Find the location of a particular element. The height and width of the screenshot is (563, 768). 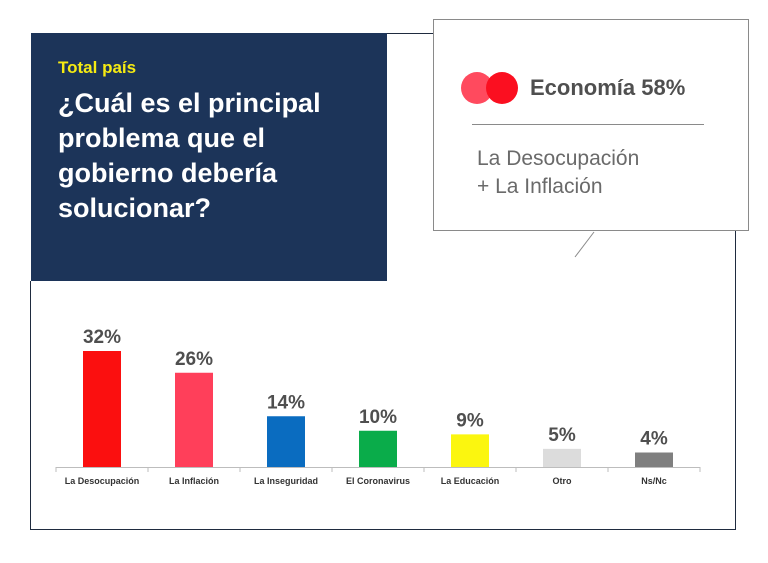

callout-detail-line: La Desocupación is located at coordinates (558, 158).